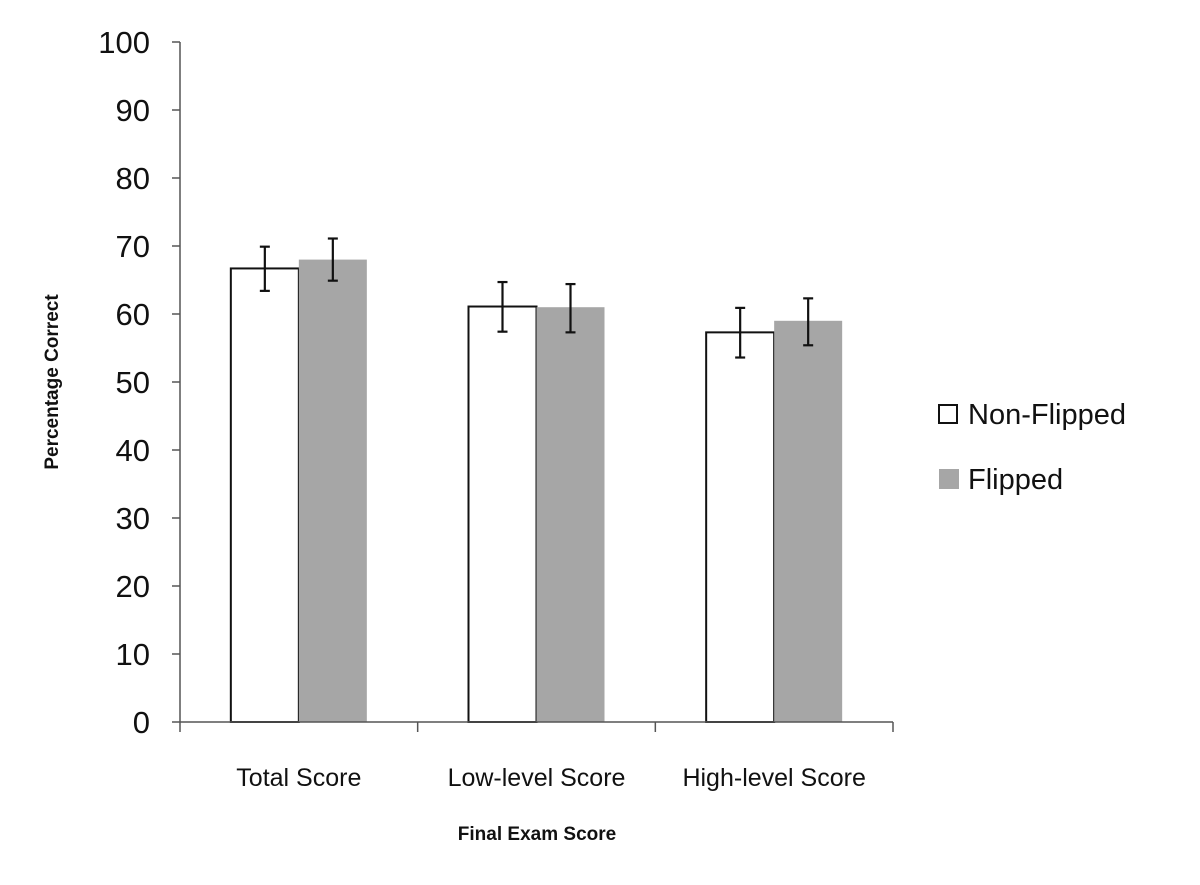  Describe the element at coordinates (537, 778) in the screenshot. I see `x-tick-label-low-level-score: Low-level Score` at that location.